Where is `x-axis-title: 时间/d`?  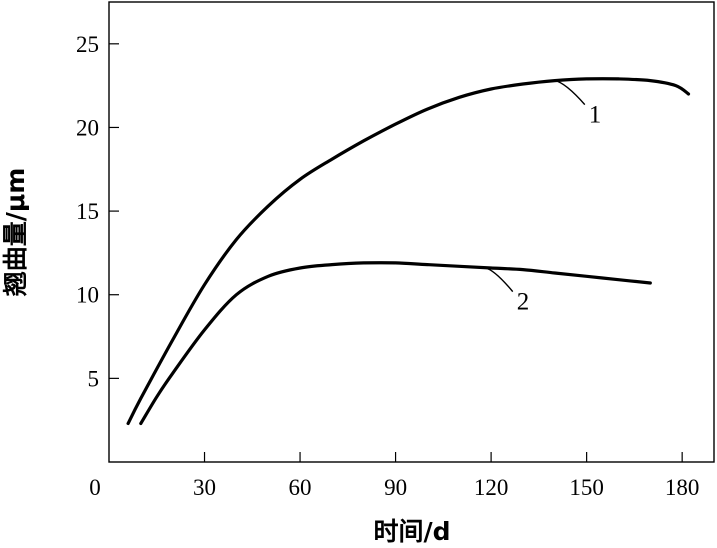
x-axis-title: 时间/d is located at coordinates (411, 531).